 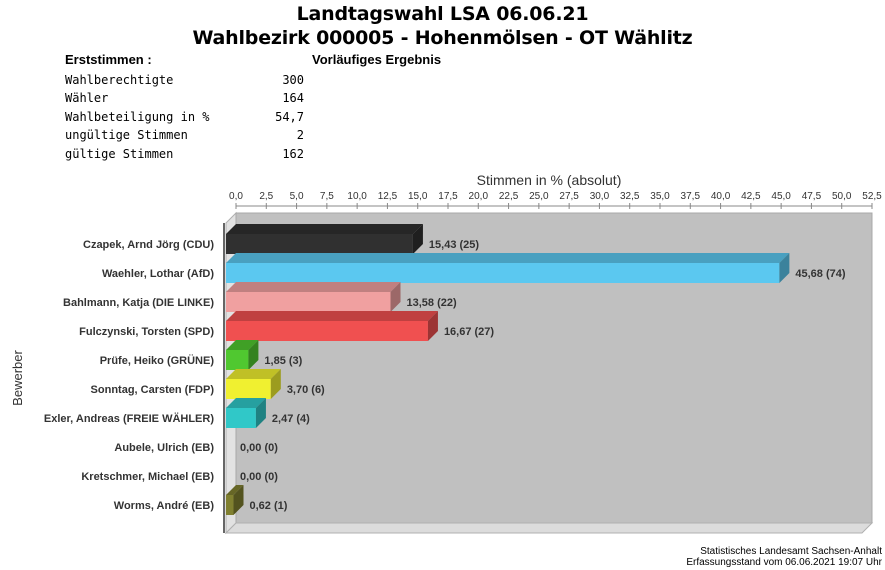 I want to click on category-label: Aubele, Ulrich (EB), so click(x=164, y=448).